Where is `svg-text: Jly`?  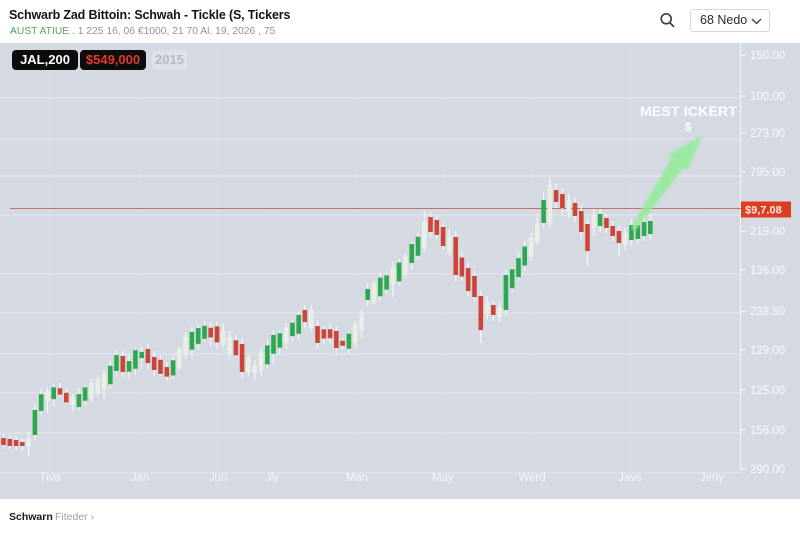
svg-text: Jly is located at coordinates (272, 478).